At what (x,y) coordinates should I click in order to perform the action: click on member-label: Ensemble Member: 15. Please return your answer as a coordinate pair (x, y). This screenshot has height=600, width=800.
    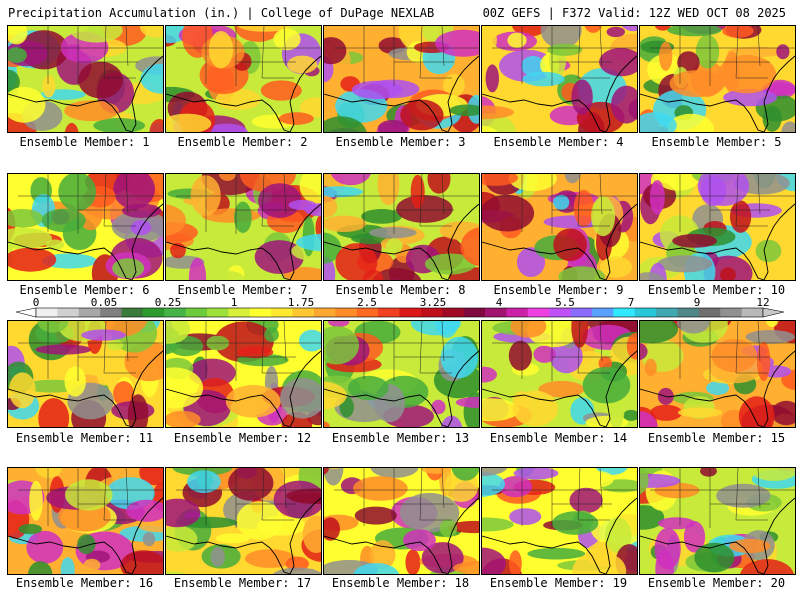
    Looking at the image, I should click on (716, 438).